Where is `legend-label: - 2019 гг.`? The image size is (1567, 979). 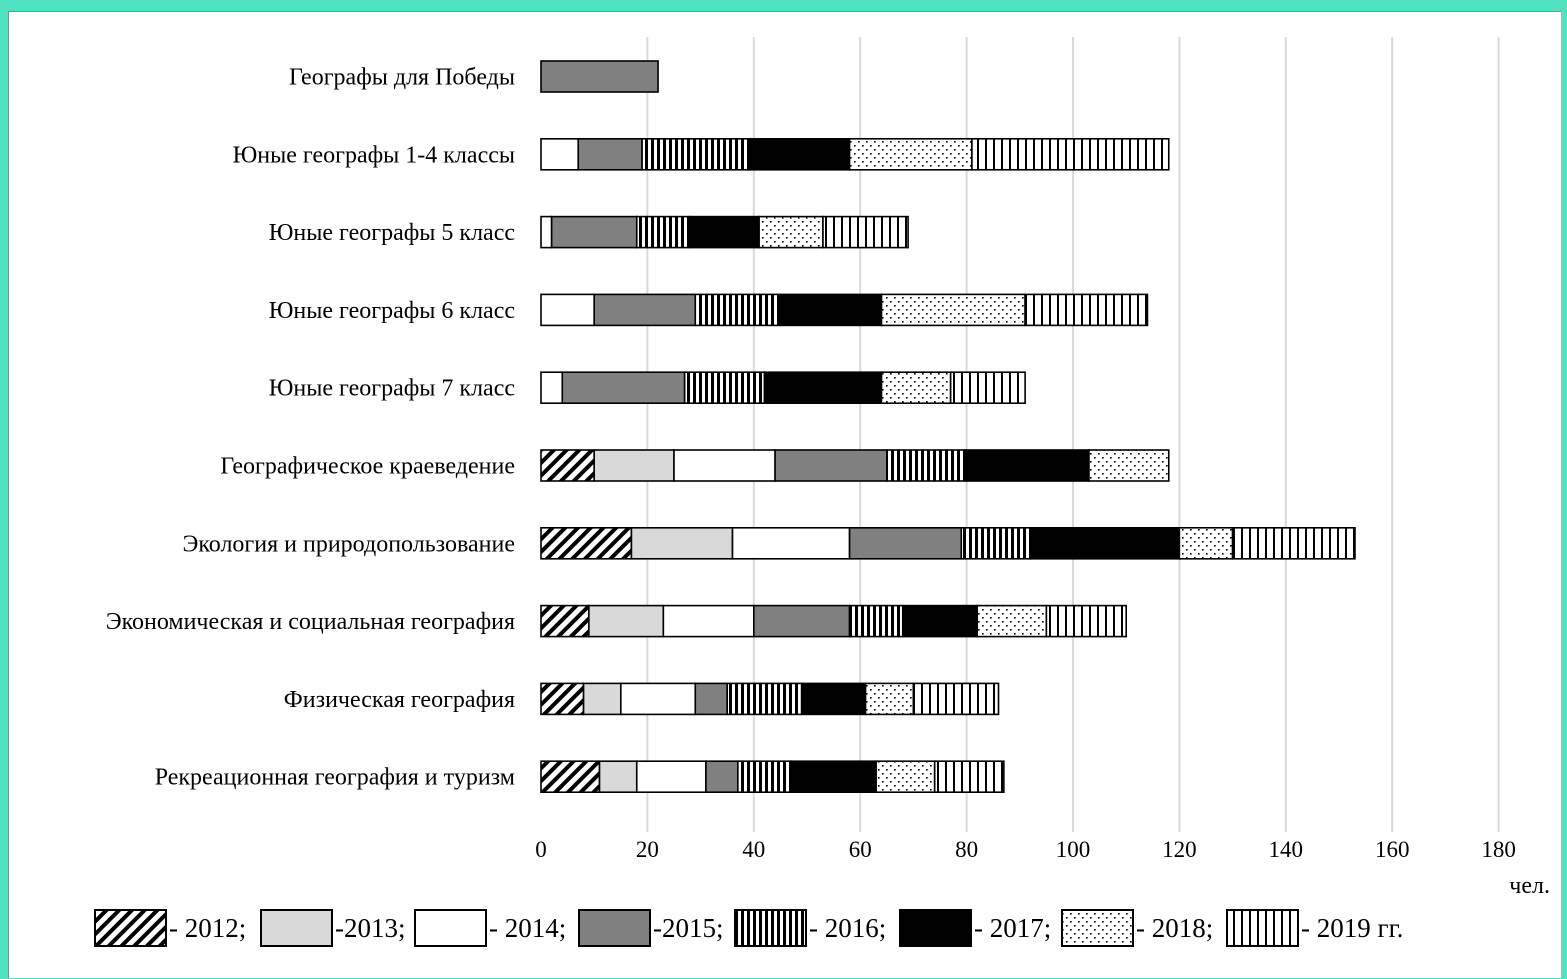 legend-label: - 2019 гг. is located at coordinates (1352, 928).